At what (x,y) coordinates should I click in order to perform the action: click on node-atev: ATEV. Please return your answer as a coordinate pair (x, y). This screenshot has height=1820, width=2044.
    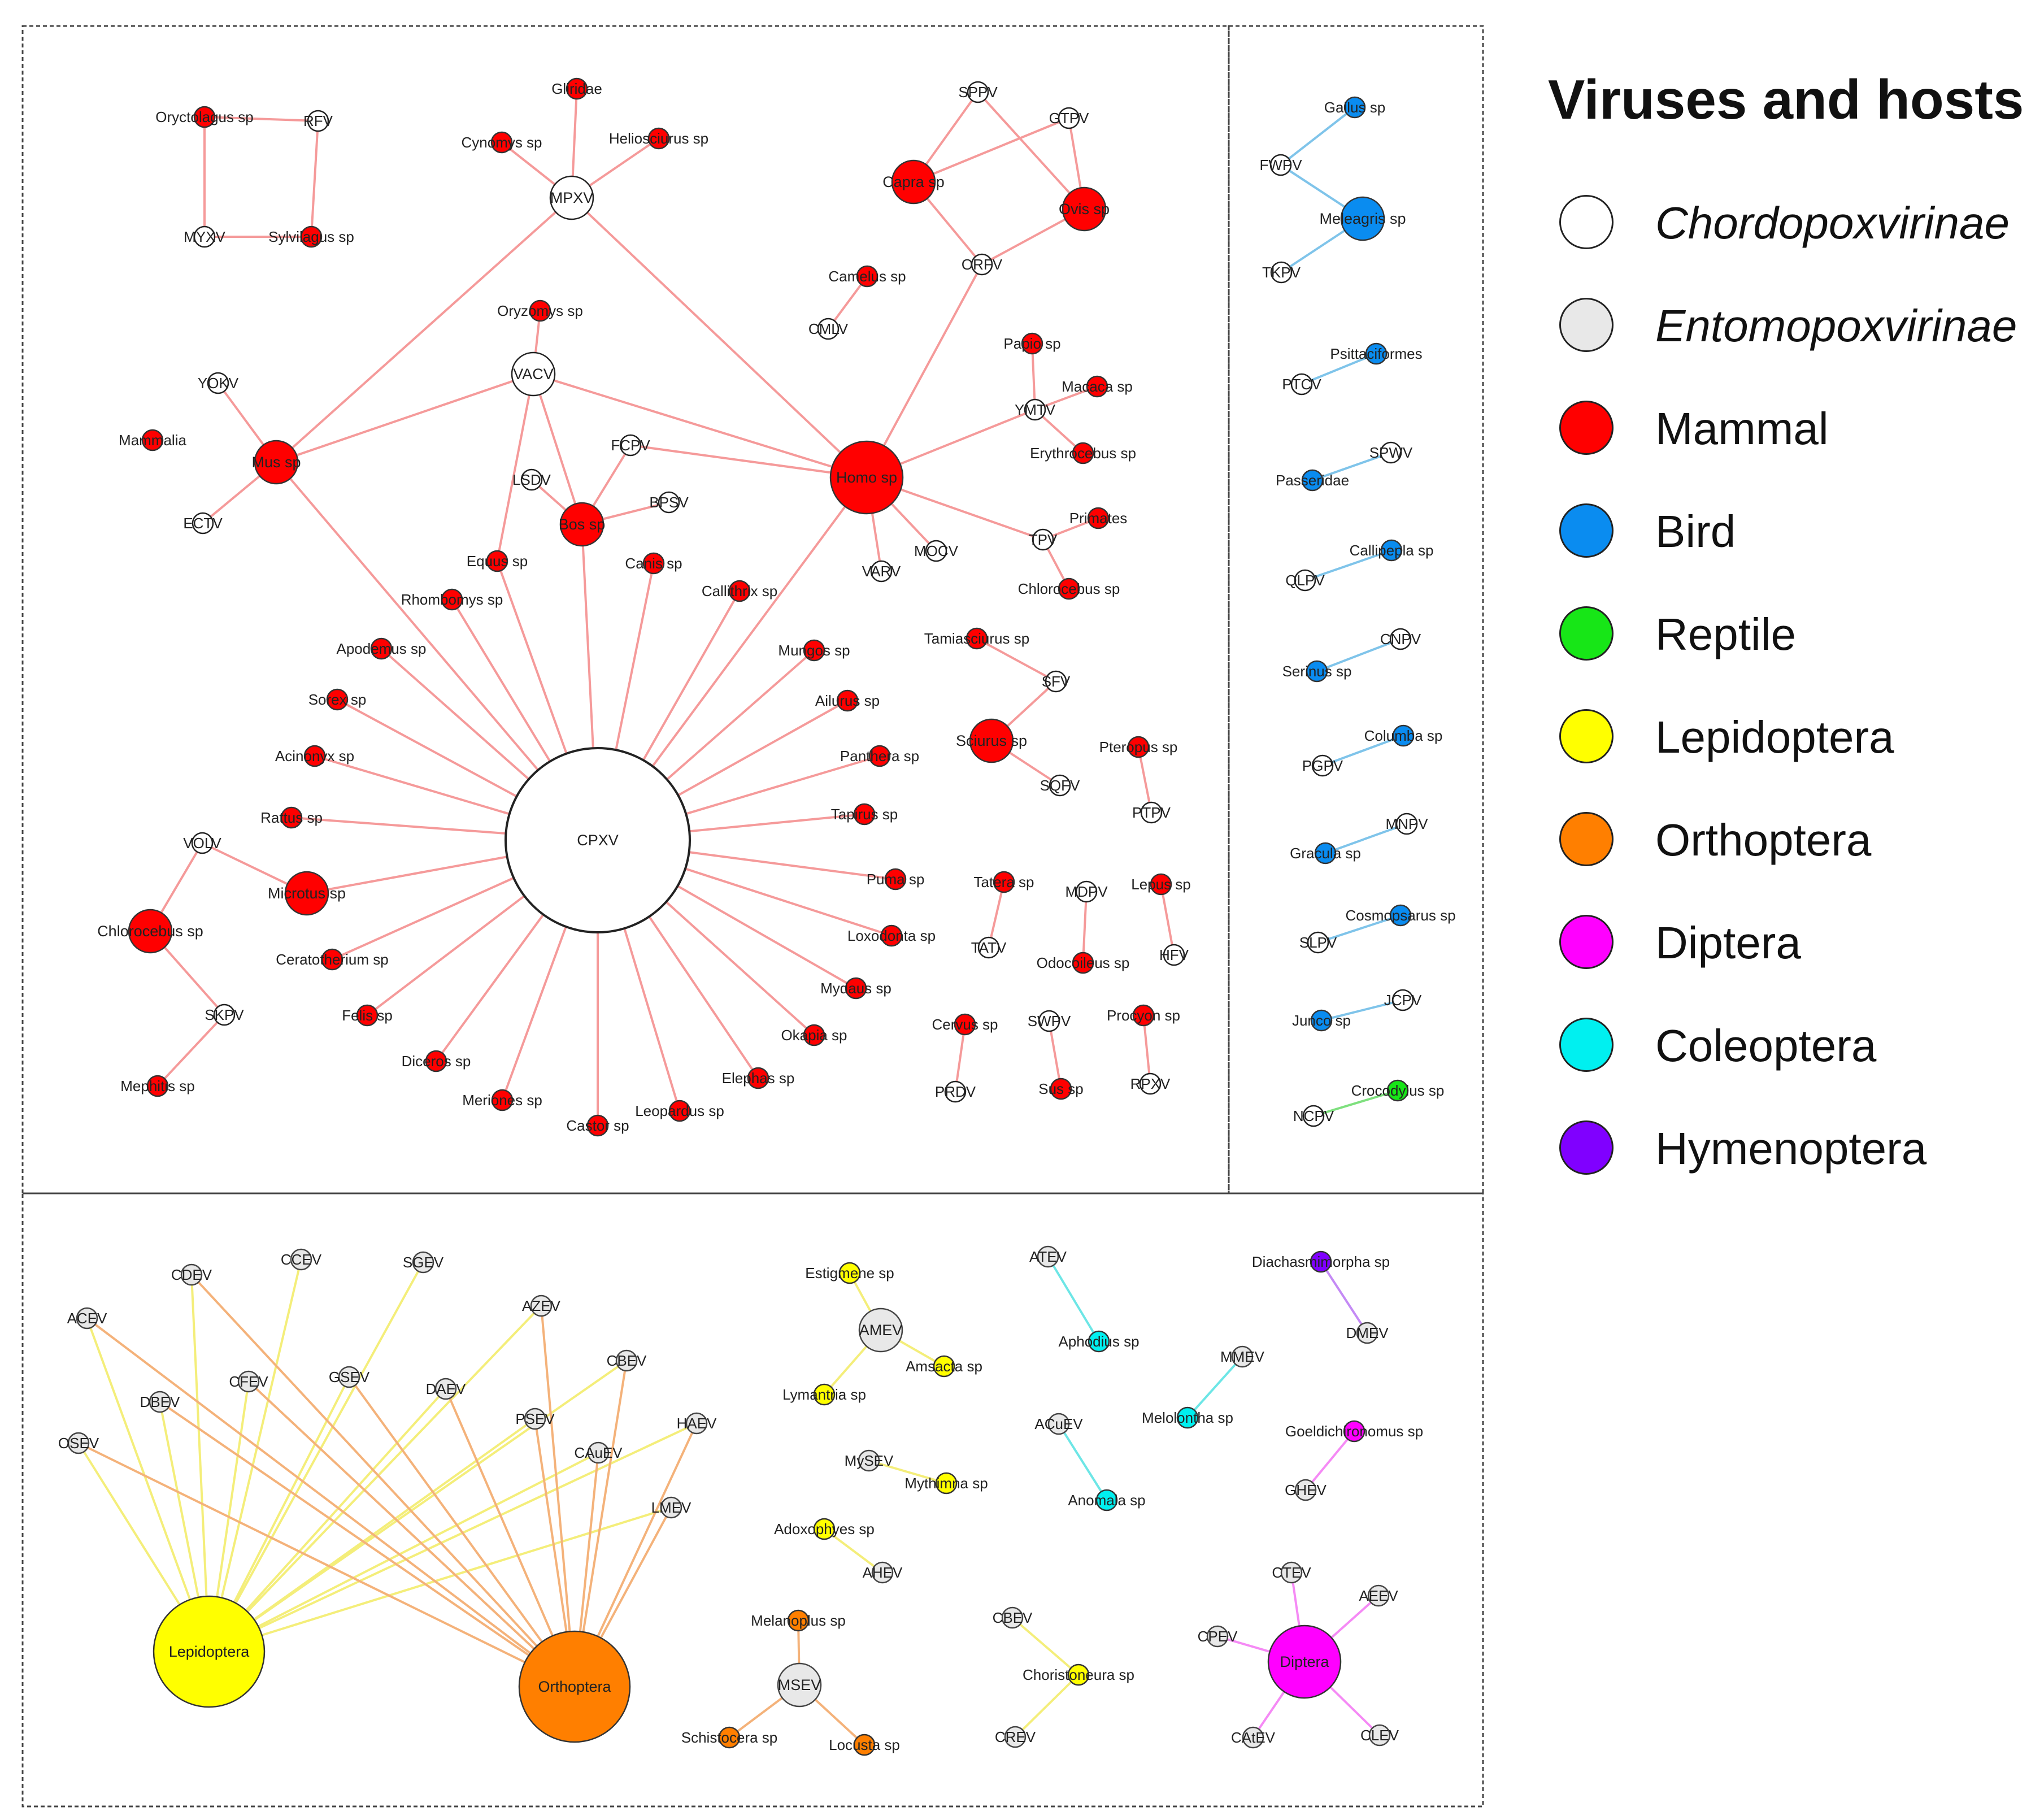
    Looking at the image, I should click on (1048, 1256).